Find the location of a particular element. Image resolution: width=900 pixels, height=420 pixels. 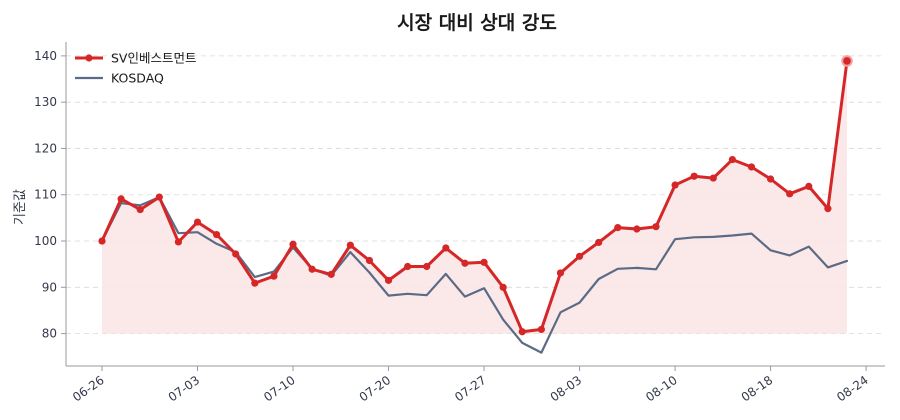

x-tick-label: 08-10 is located at coordinates (661, 388).